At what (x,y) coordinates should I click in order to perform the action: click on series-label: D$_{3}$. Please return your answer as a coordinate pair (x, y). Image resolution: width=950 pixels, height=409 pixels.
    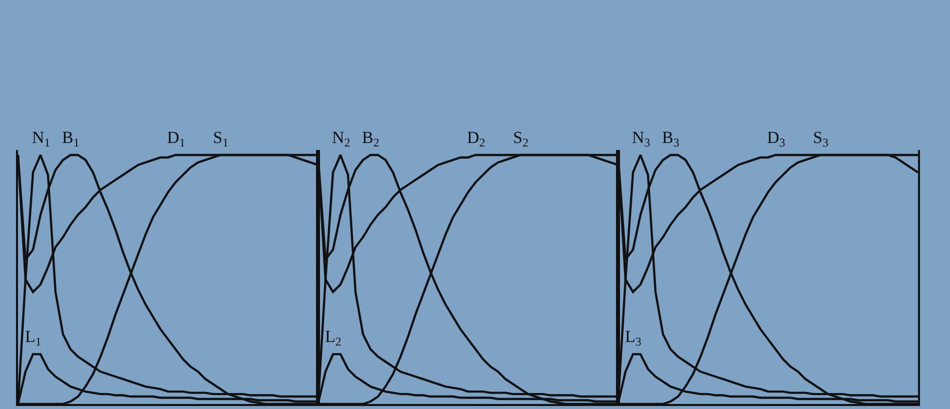
    Looking at the image, I should click on (776, 139).